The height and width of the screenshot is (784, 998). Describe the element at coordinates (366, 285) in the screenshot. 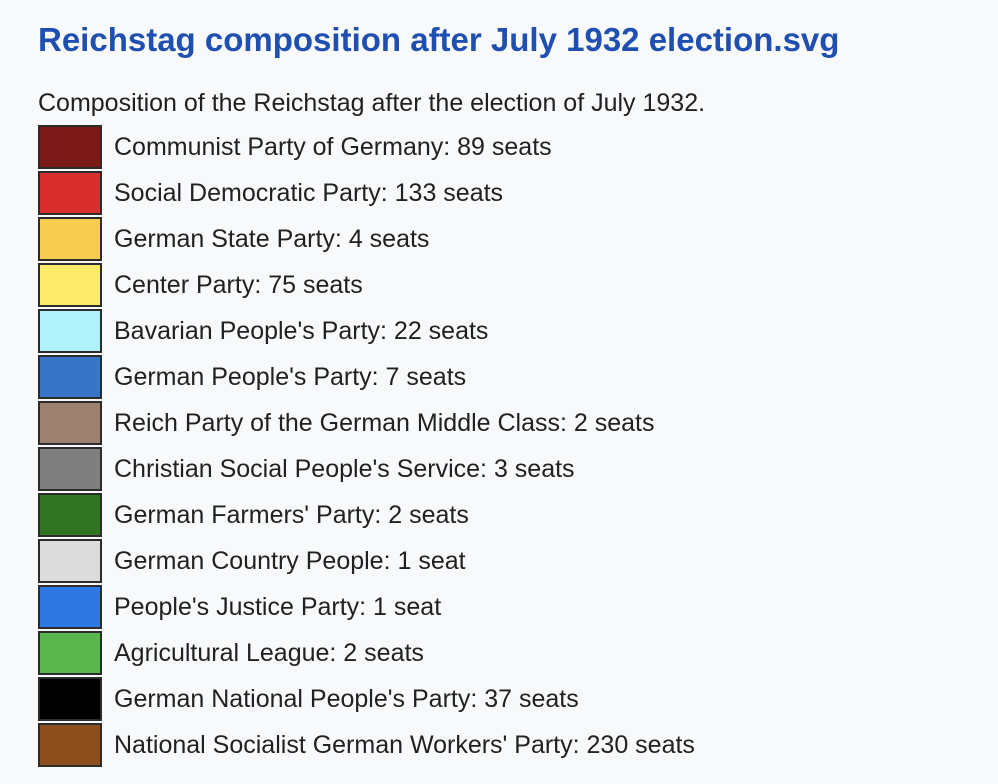

I see `legend-item: Center Party: 75 seats` at that location.